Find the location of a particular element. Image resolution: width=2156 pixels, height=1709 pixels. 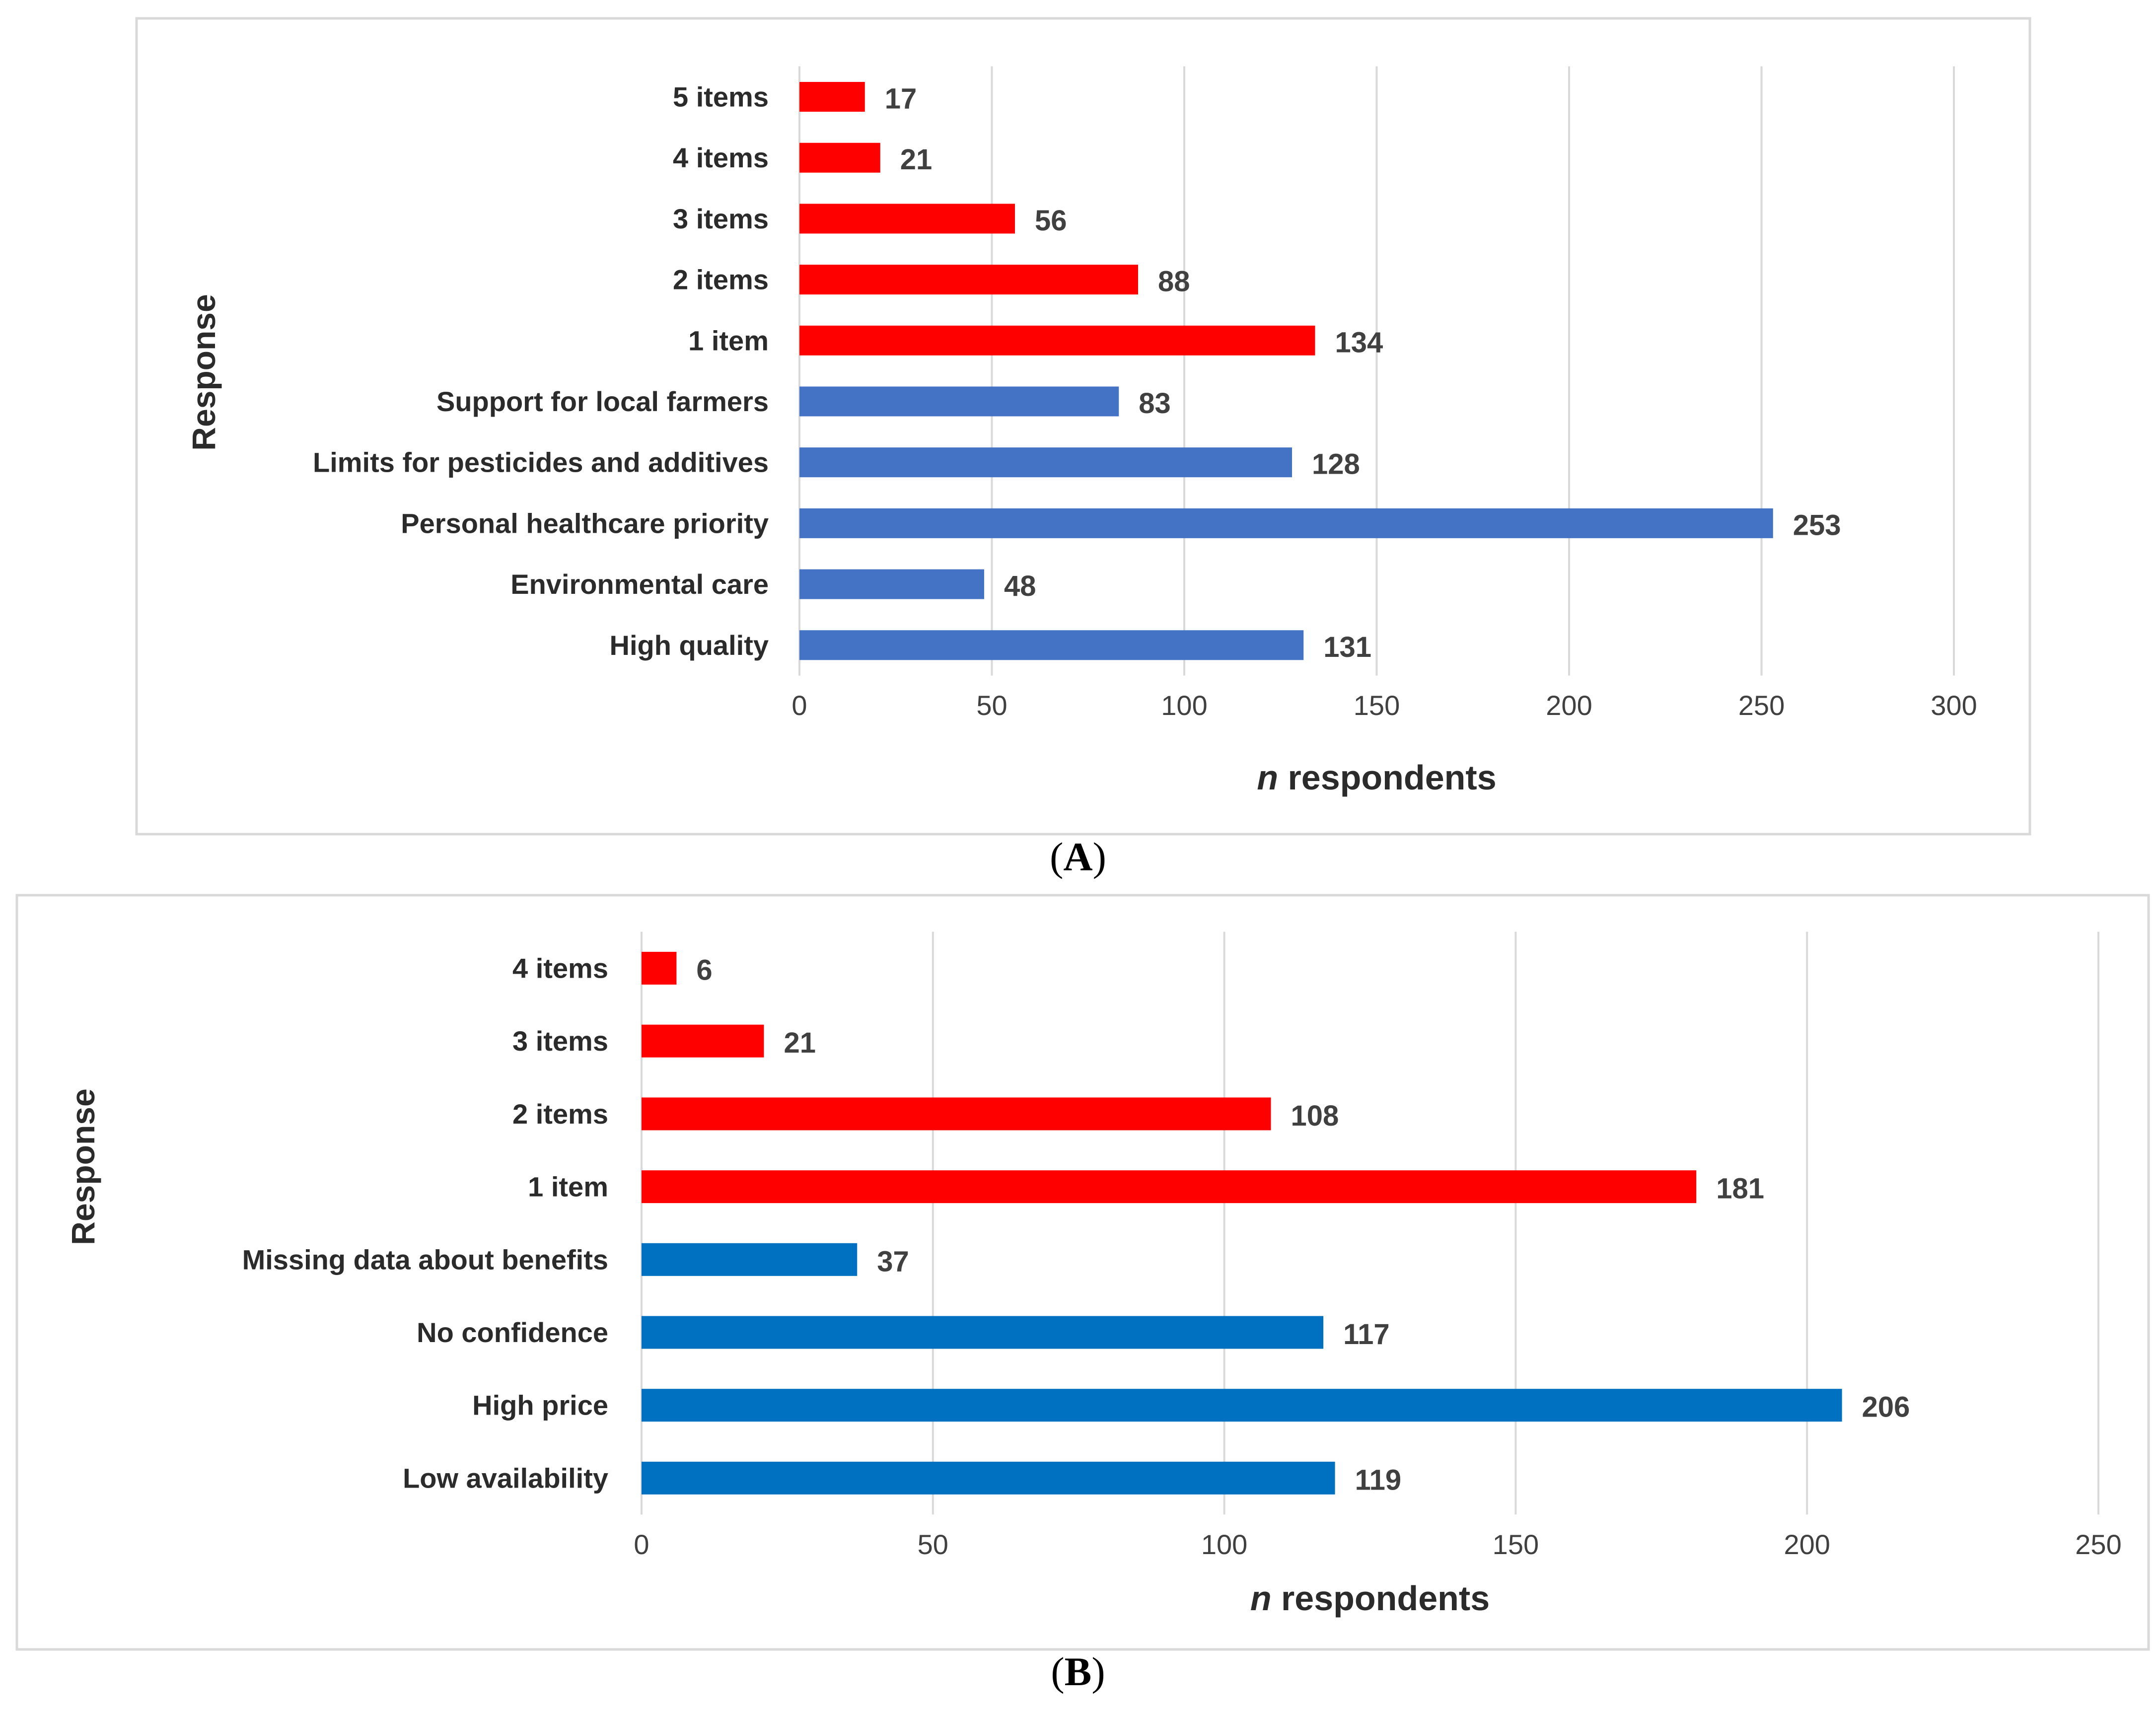

bar-environmental-care is located at coordinates (892, 584).